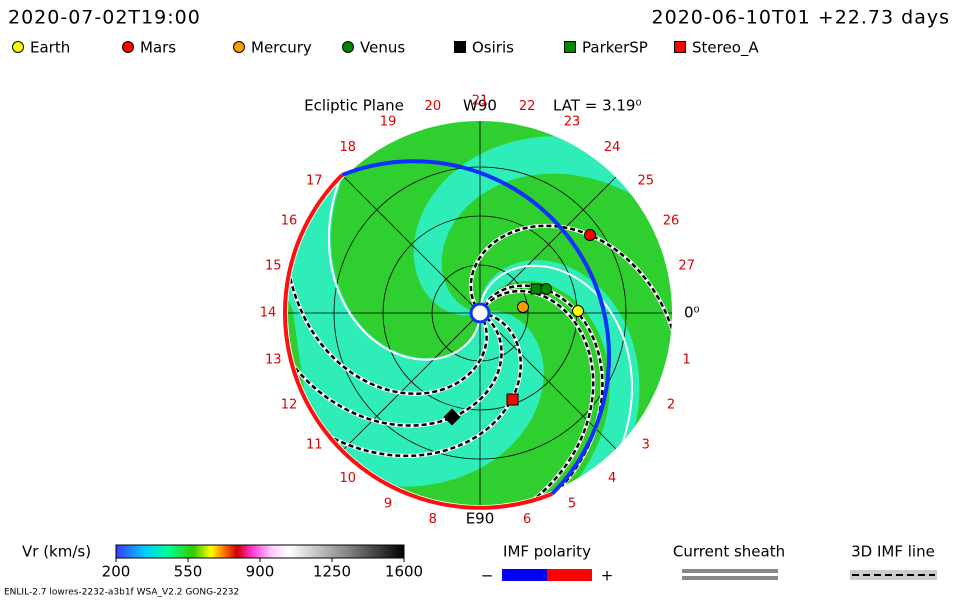 The width and height of the screenshot is (960, 604). Describe the element at coordinates (612, 478) in the screenshot. I see `longitude-label: 4` at that location.